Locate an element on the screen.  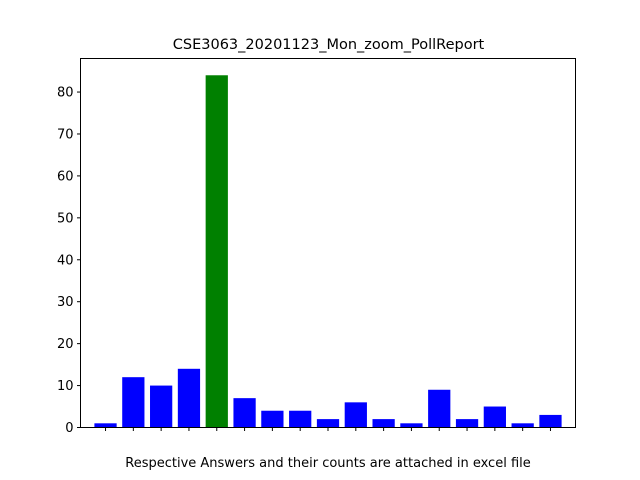
y-tick-label: 70 is located at coordinates (65, 134).